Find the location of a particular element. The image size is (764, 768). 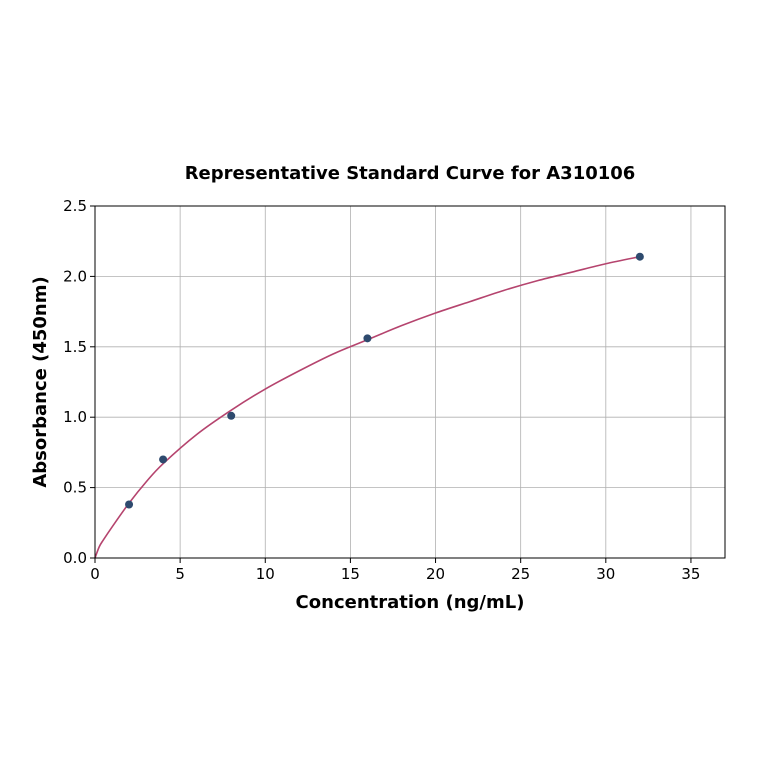

x-tick-label: 0 is located at coordinates (95, 574).